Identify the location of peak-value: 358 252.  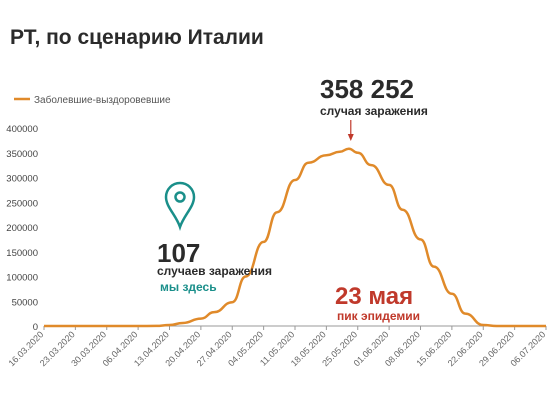
(367, 89).